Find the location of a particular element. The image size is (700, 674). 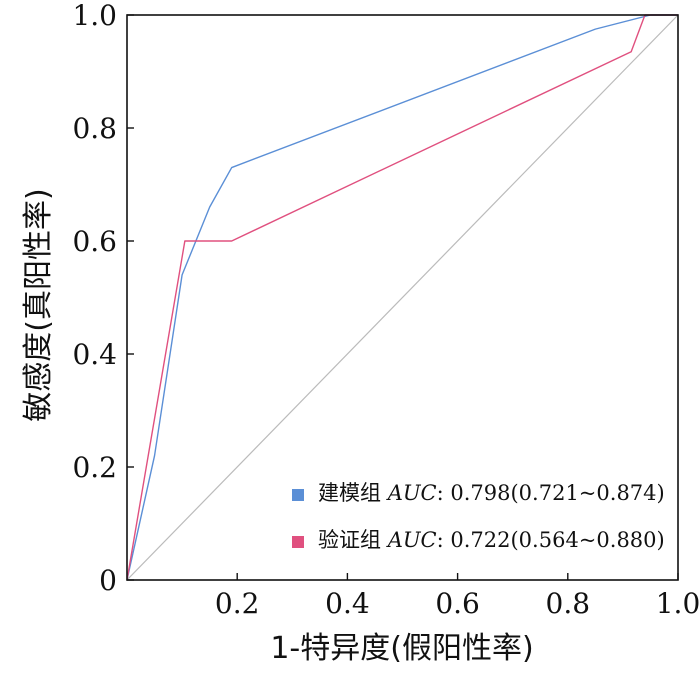

x-tick-label: 0.6 is located at coordinates (457, 603).